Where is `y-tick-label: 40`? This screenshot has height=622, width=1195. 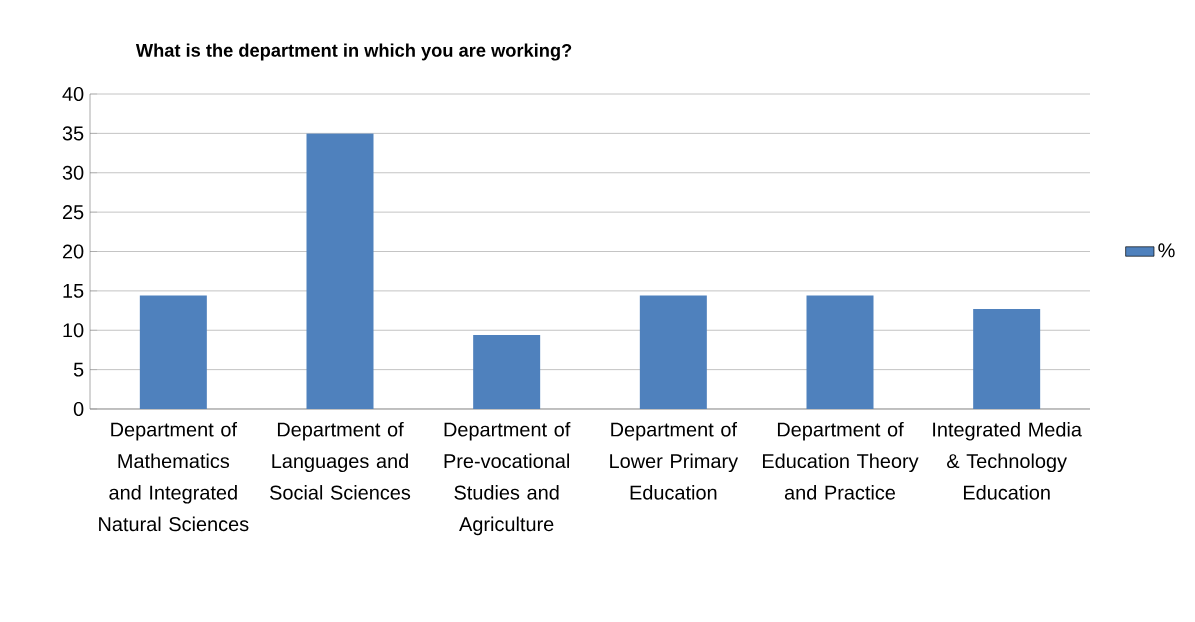
y-tick-label: 40 is located at coordinates (73, 94).